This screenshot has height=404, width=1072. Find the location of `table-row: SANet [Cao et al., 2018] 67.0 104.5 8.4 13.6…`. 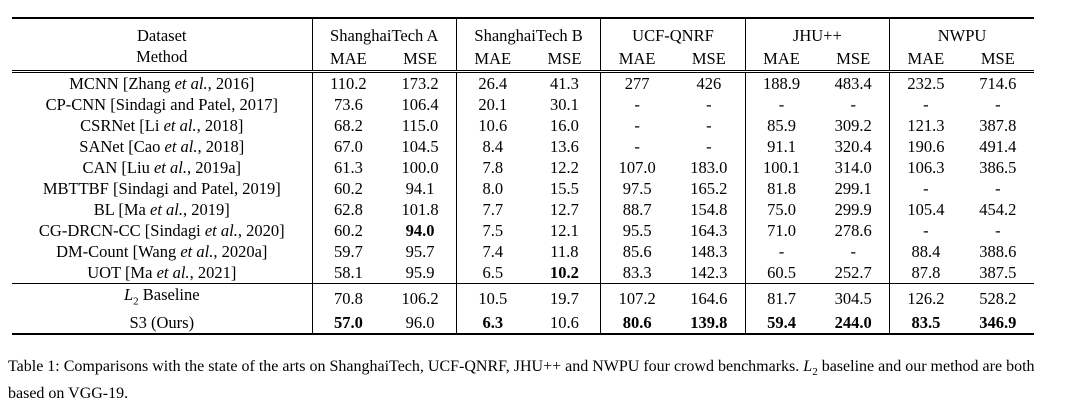

table-row: SANet [Cao et al., 2018] 67.0 104.5 8.4 13.6… is located at coordinates (523, 146).